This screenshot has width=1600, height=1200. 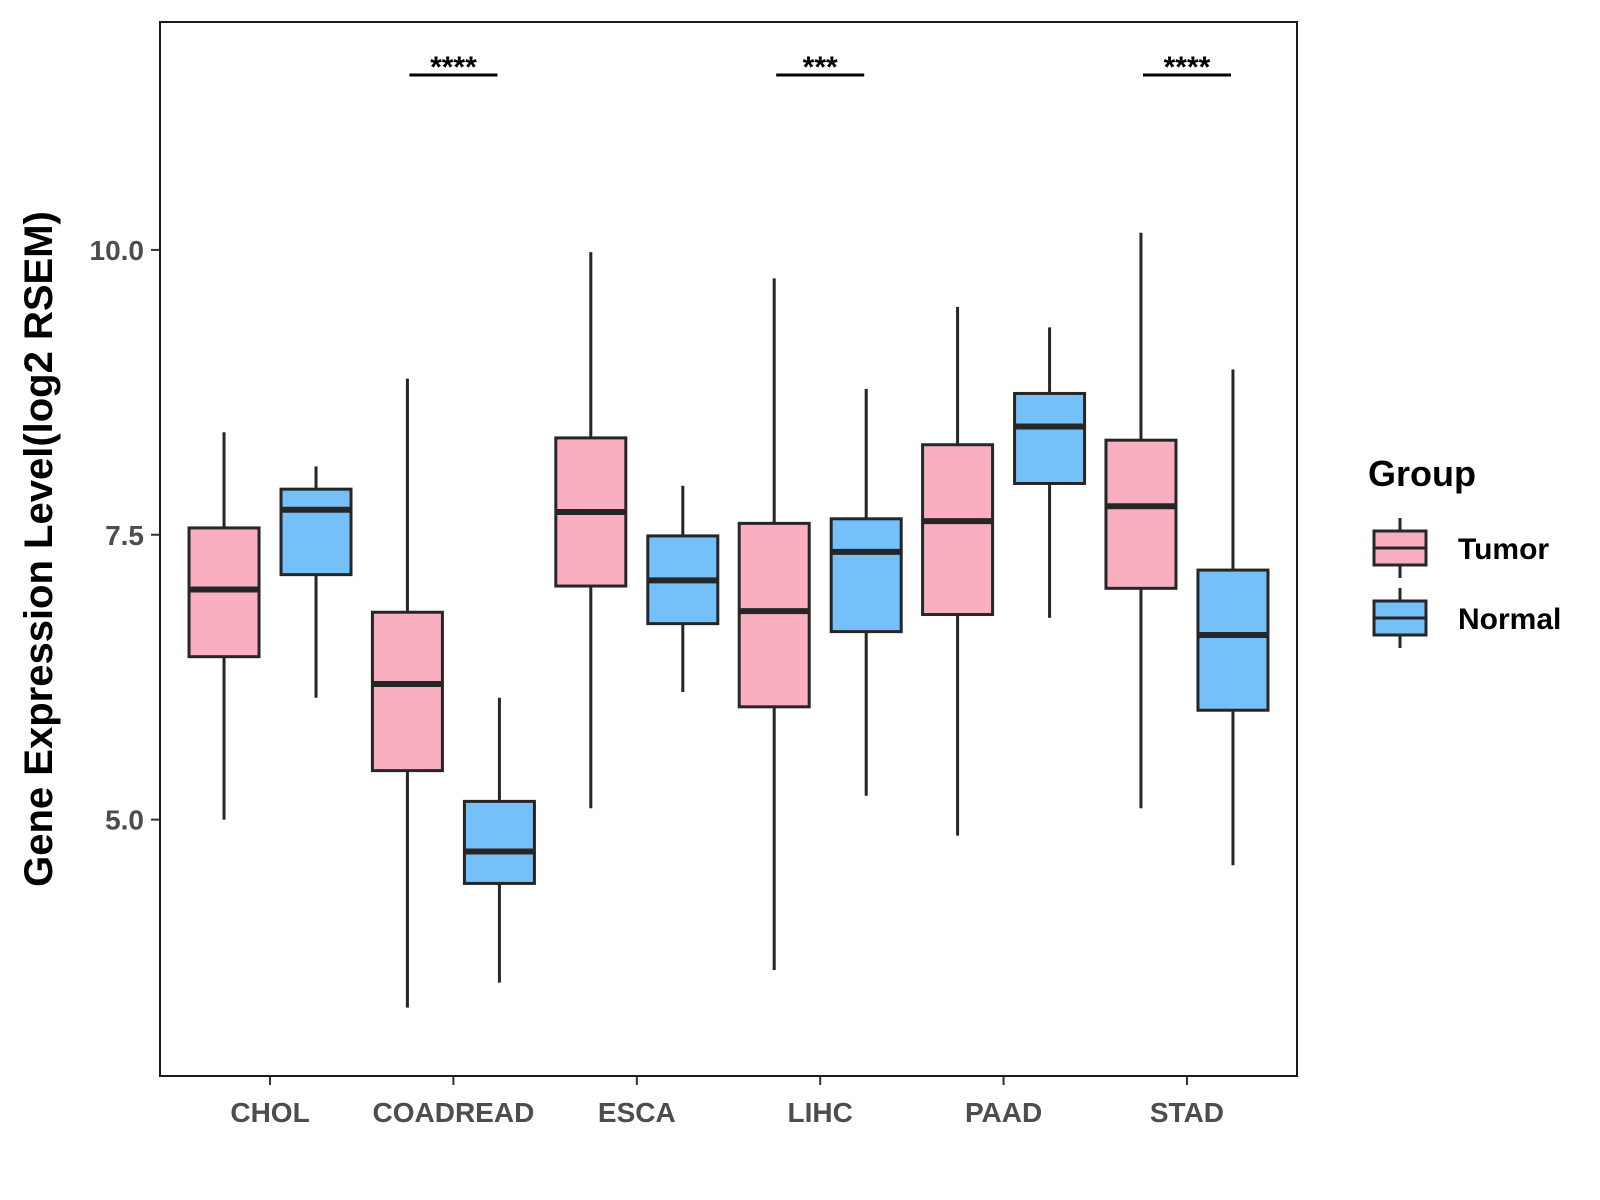 I want to click on x-tick-label: COADREAD, so click(x=454, y=1112).